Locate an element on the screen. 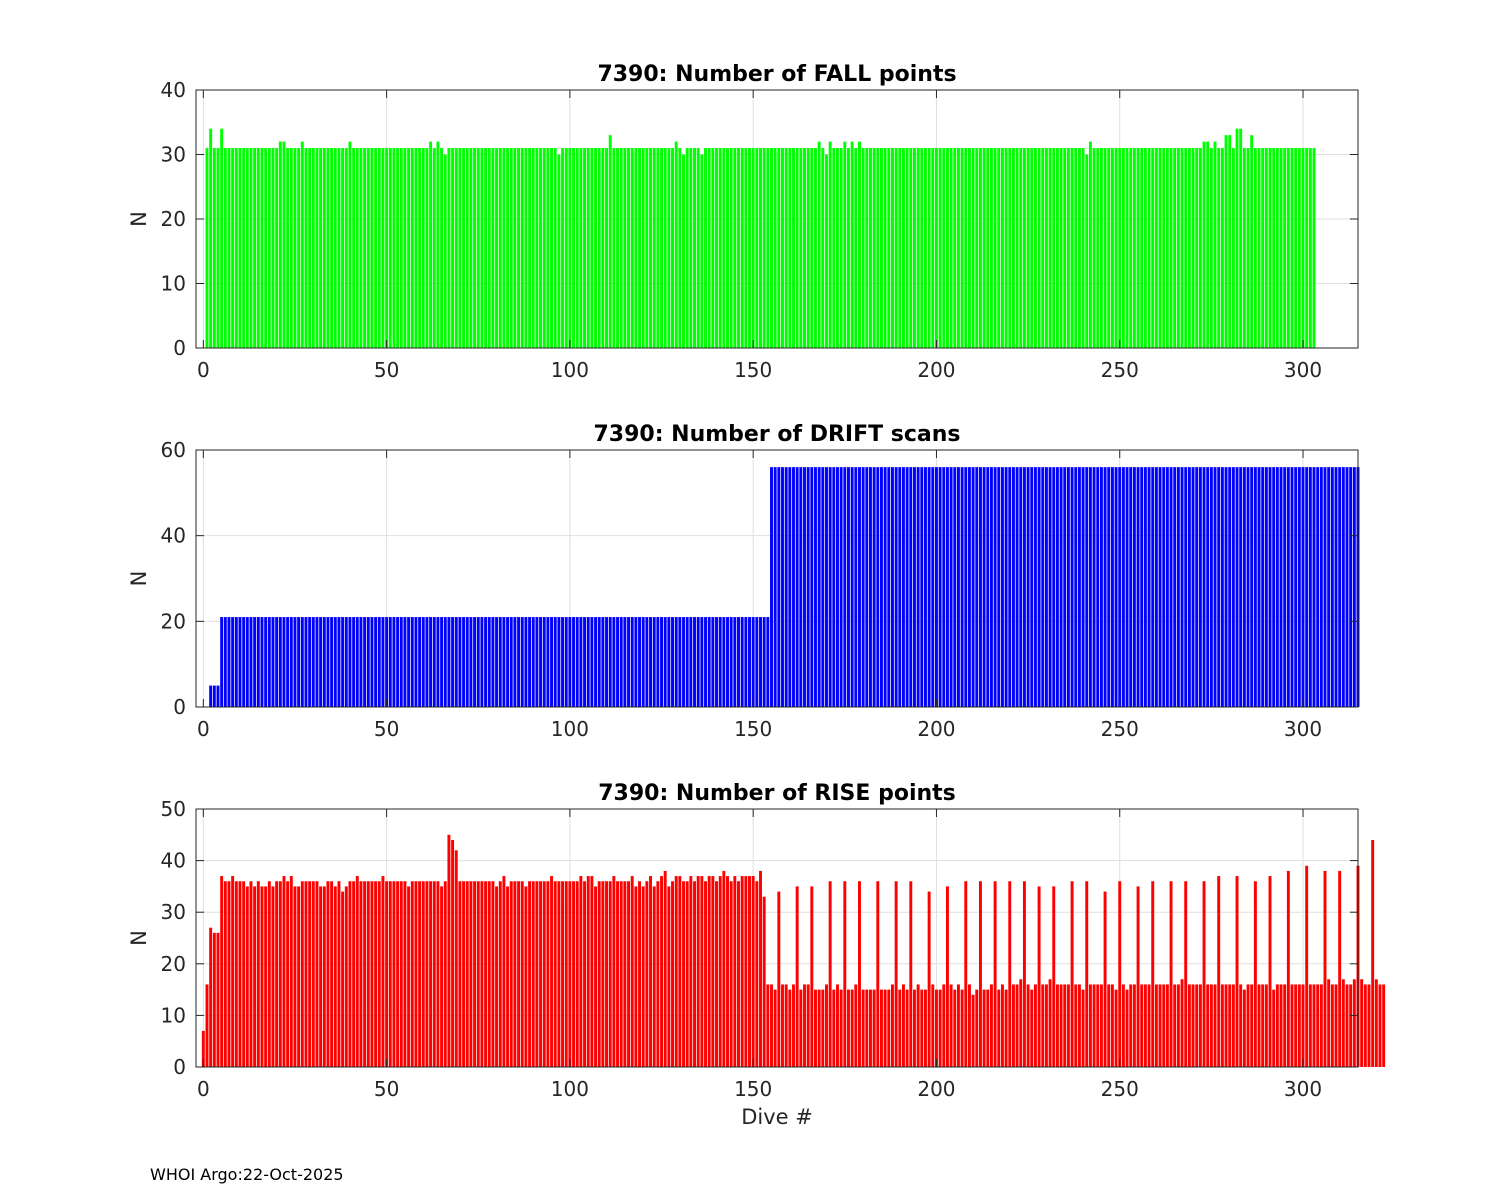 Image resolution: width=1500 pixels, height=1200 pixels. y-tick-label: 10 is located at coordinates (173, 284).